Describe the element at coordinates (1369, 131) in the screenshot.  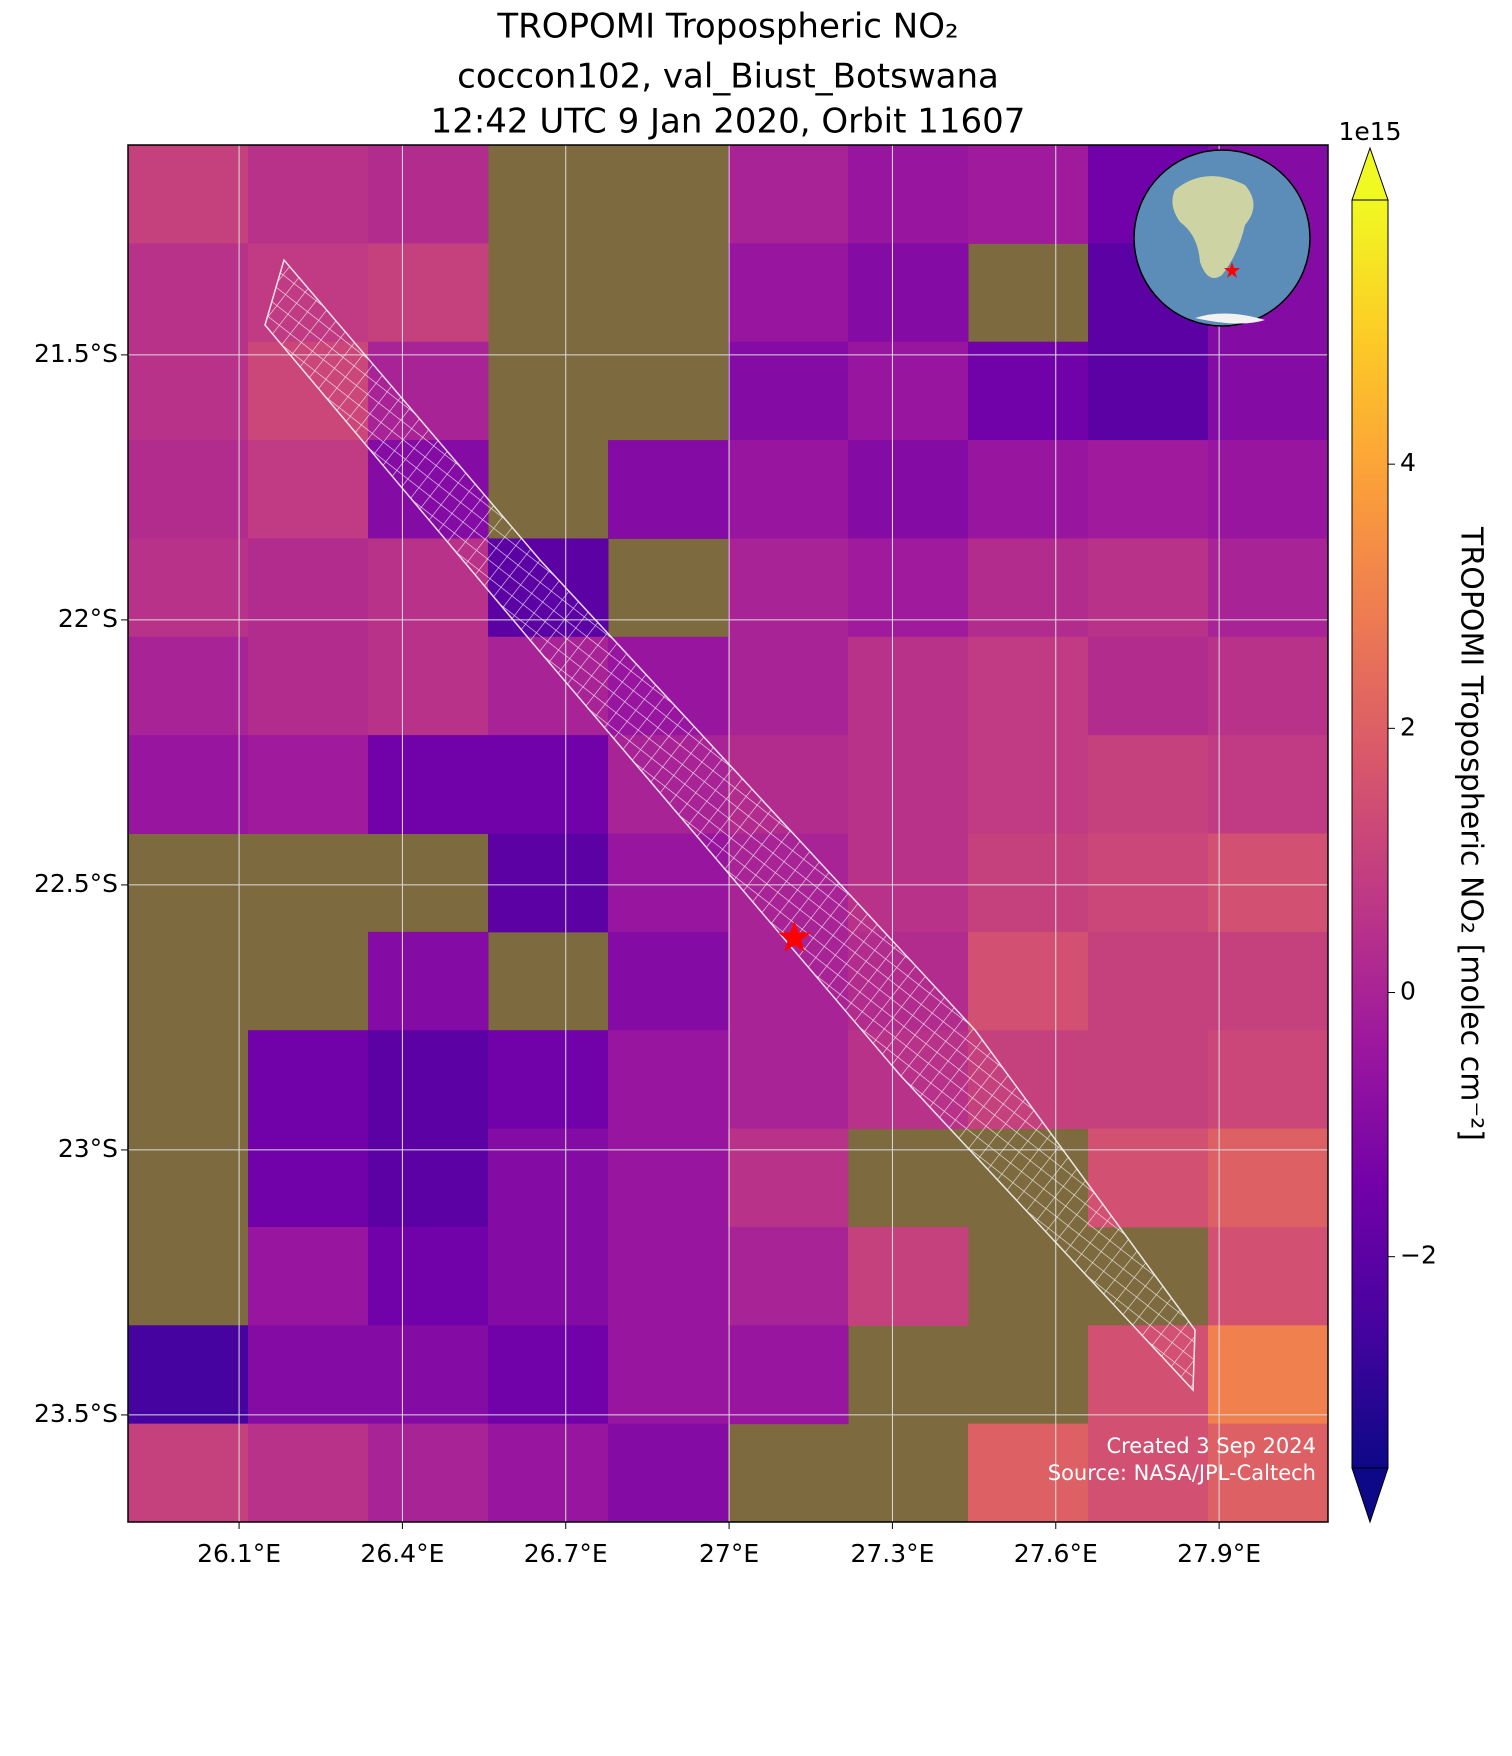
I see `colorbar-offset: 1e15` at that location.